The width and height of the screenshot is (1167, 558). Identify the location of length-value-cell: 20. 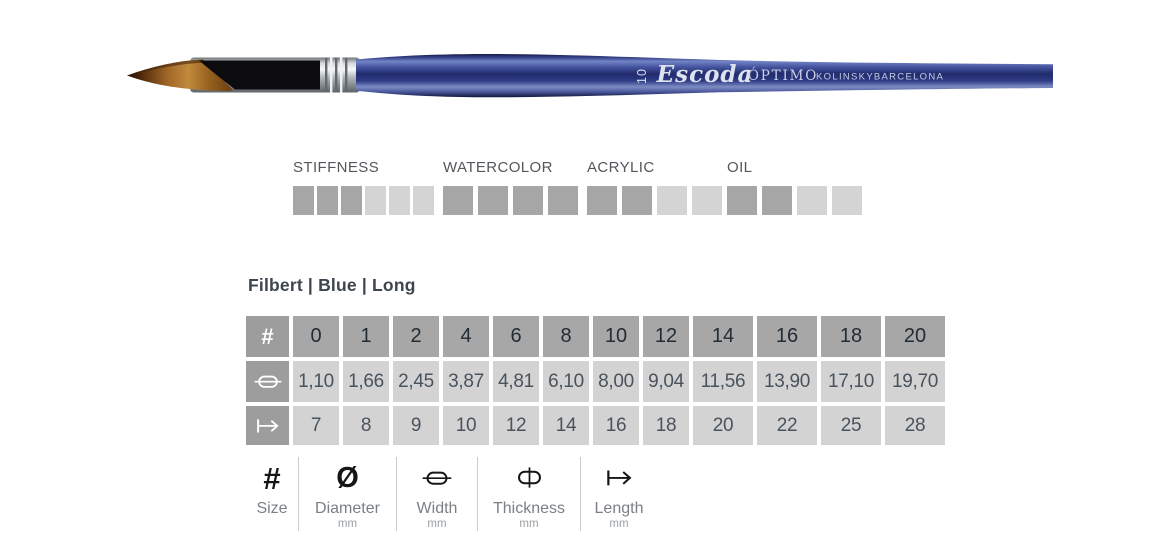
(723, 425).